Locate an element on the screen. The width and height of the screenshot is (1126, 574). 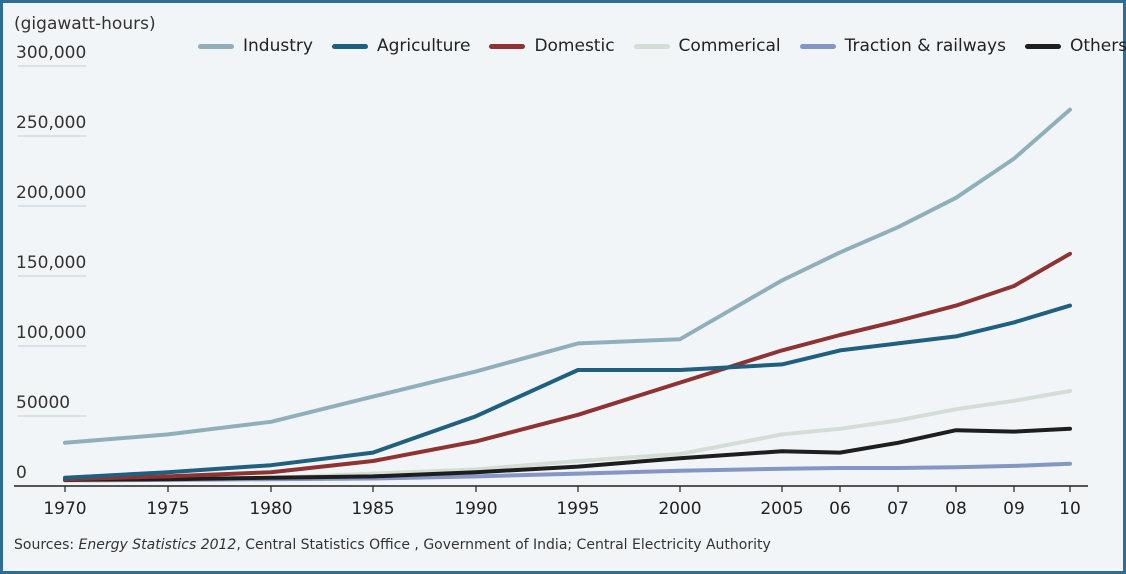
x-tick-label: 1985 is located at coordinates (372, 509).